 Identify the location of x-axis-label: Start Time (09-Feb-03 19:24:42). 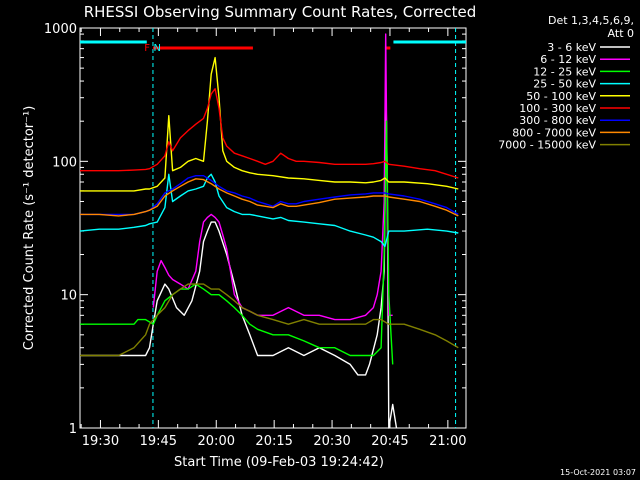
(279, 462).